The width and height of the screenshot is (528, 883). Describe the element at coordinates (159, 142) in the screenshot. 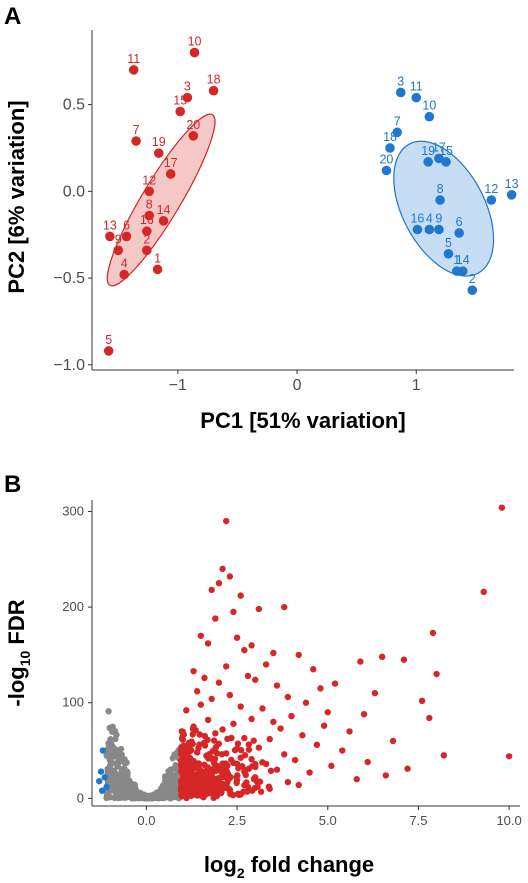

I see `sample-label: 19` at that location.